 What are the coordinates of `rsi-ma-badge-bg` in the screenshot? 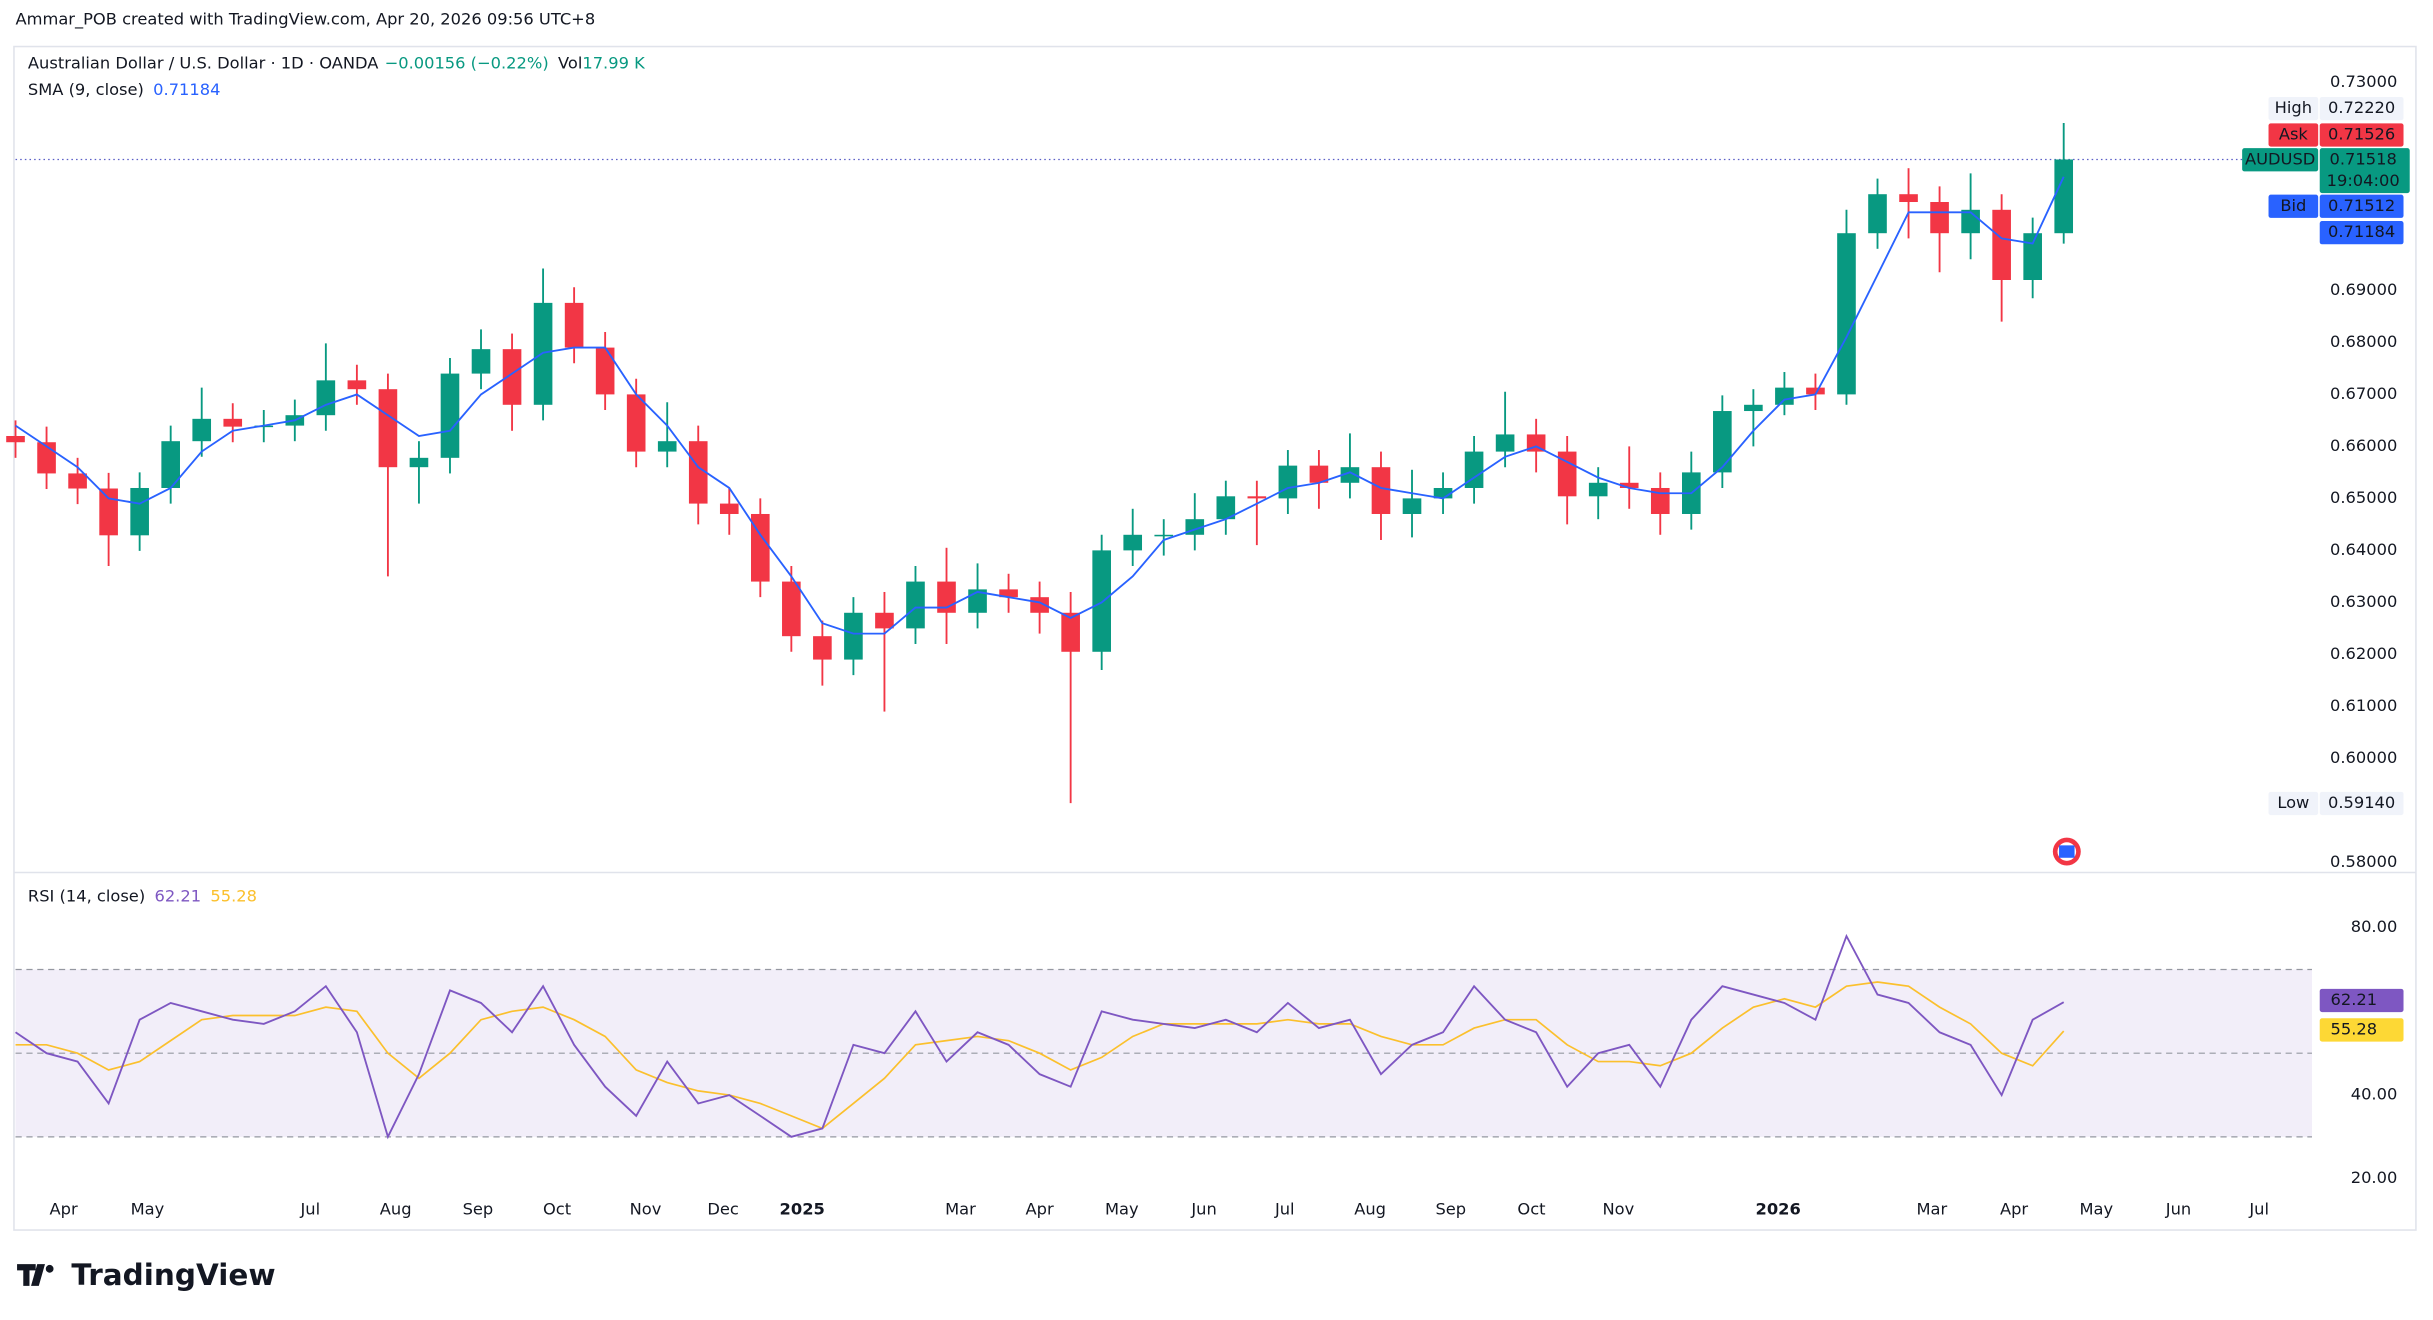 It's located at (2361, 1030).